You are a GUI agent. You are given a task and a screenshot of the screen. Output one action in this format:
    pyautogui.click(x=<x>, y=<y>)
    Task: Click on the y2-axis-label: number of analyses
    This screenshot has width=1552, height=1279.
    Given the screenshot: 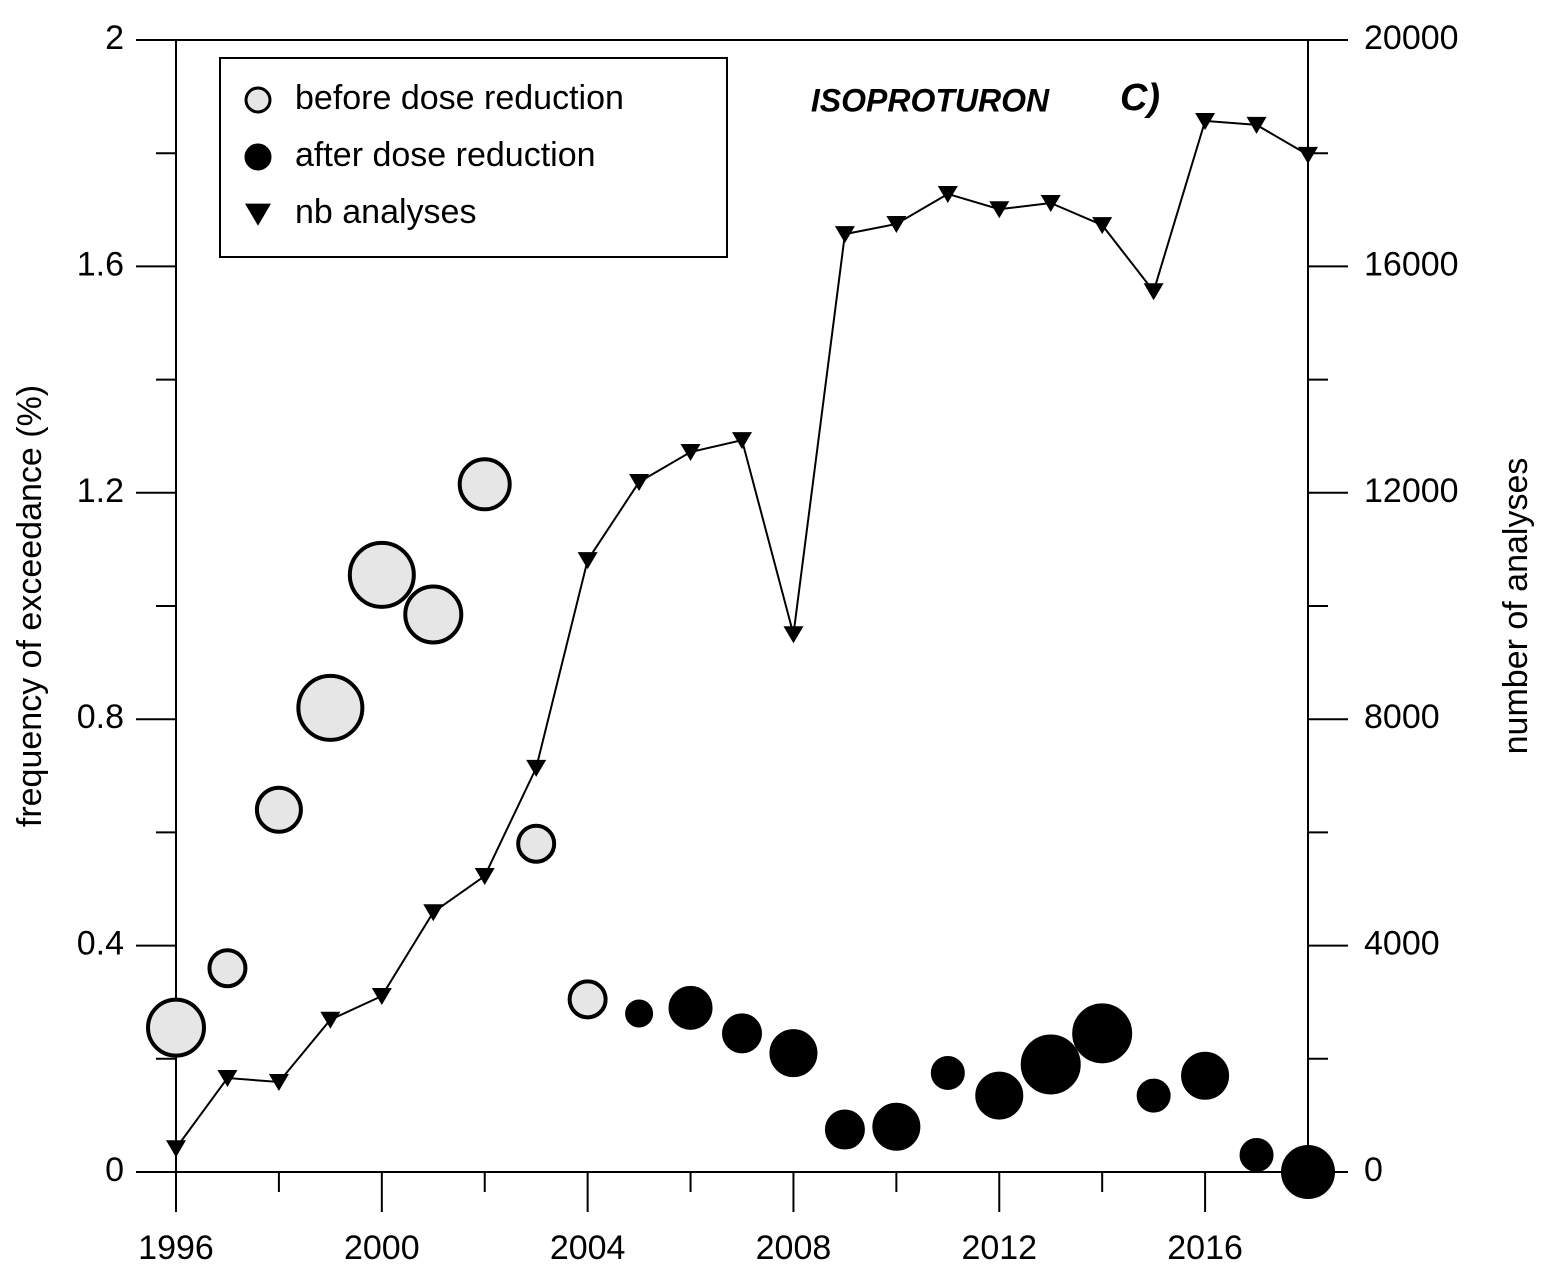 What is the action you would take?
    pyautogui.click(x=1516, y=606)
    